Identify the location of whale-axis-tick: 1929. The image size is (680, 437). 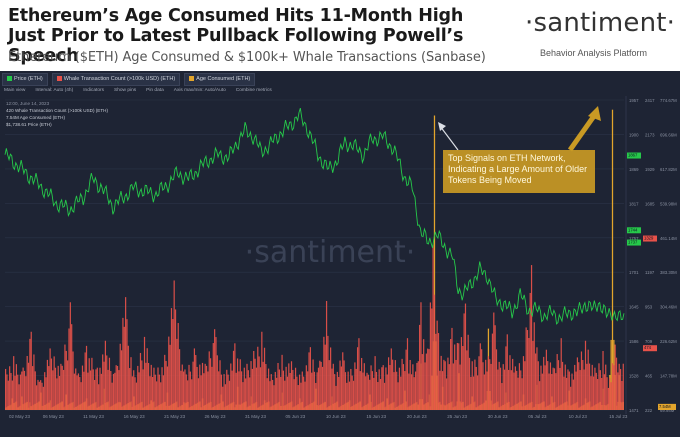
(650, 169).